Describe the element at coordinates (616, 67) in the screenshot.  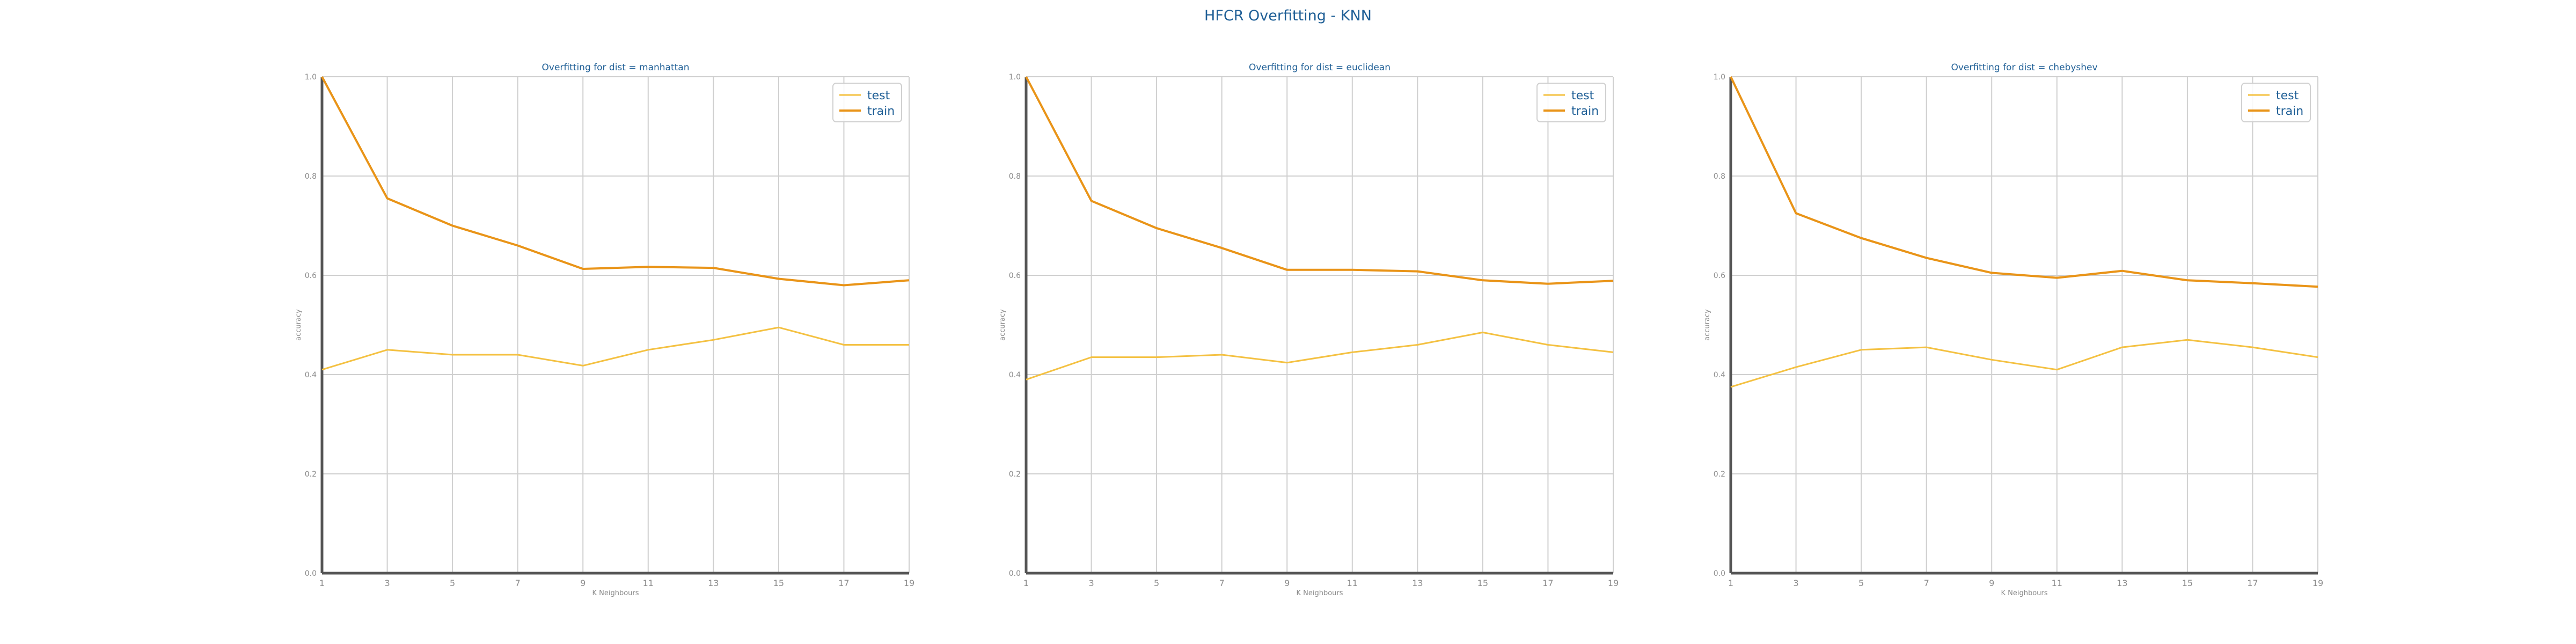
I see `subplot-title: Overfitting for dist = manhattan` at that location.